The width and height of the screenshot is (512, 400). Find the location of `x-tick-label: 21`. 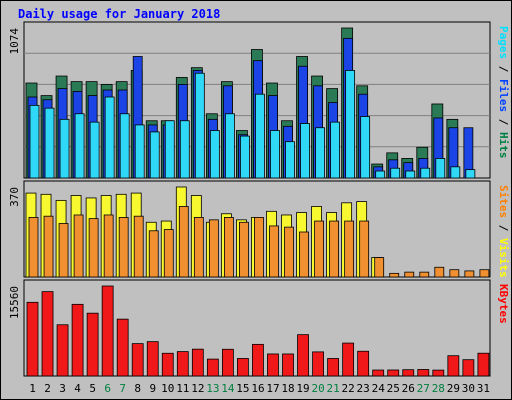

x-tick-label: 21 is located at coordinates (332, 388).